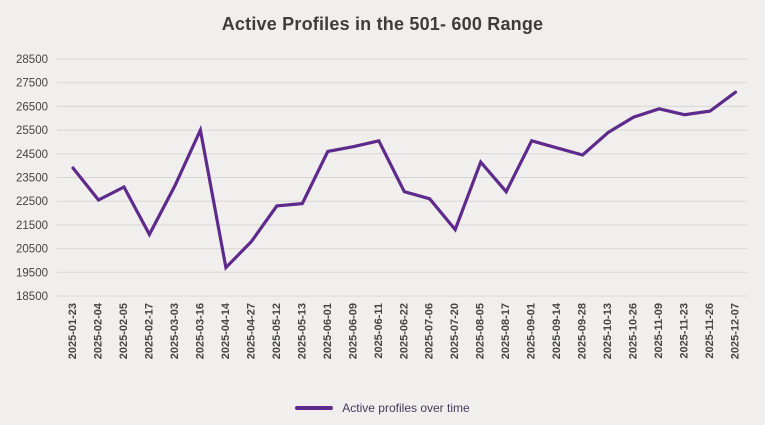  What do you see at coordinates (32, 273) in the screenshot?
I see `y-tick-label: 19500` at bounding box center [32, 273].